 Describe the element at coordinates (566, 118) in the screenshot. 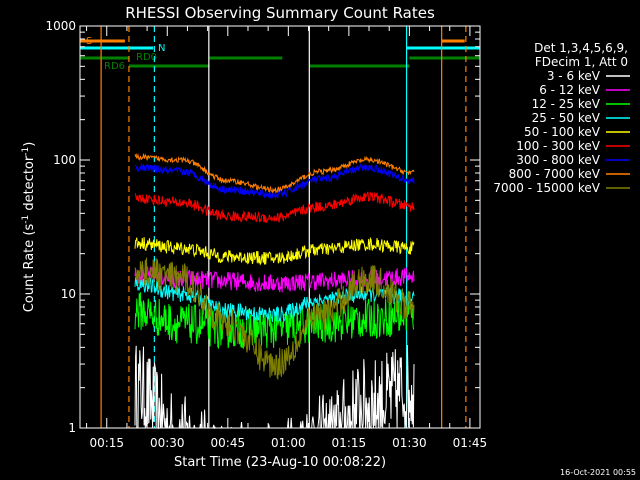

I see `legend-entry-label: 25 - 50 keV` at that location.